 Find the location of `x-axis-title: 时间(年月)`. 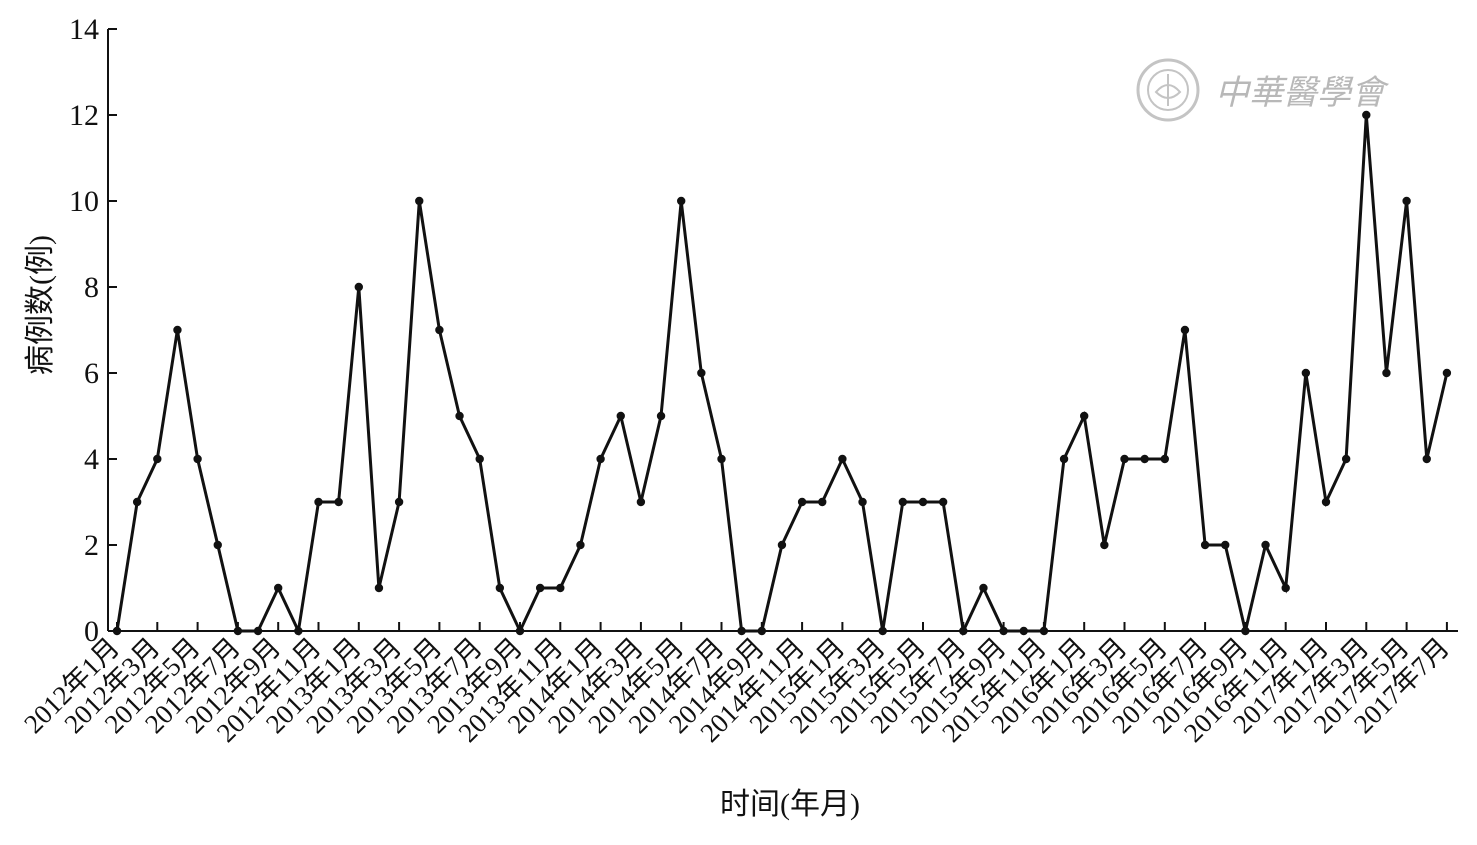

x-axis-title: 时间(年月) is located at coordinates (790, 804).